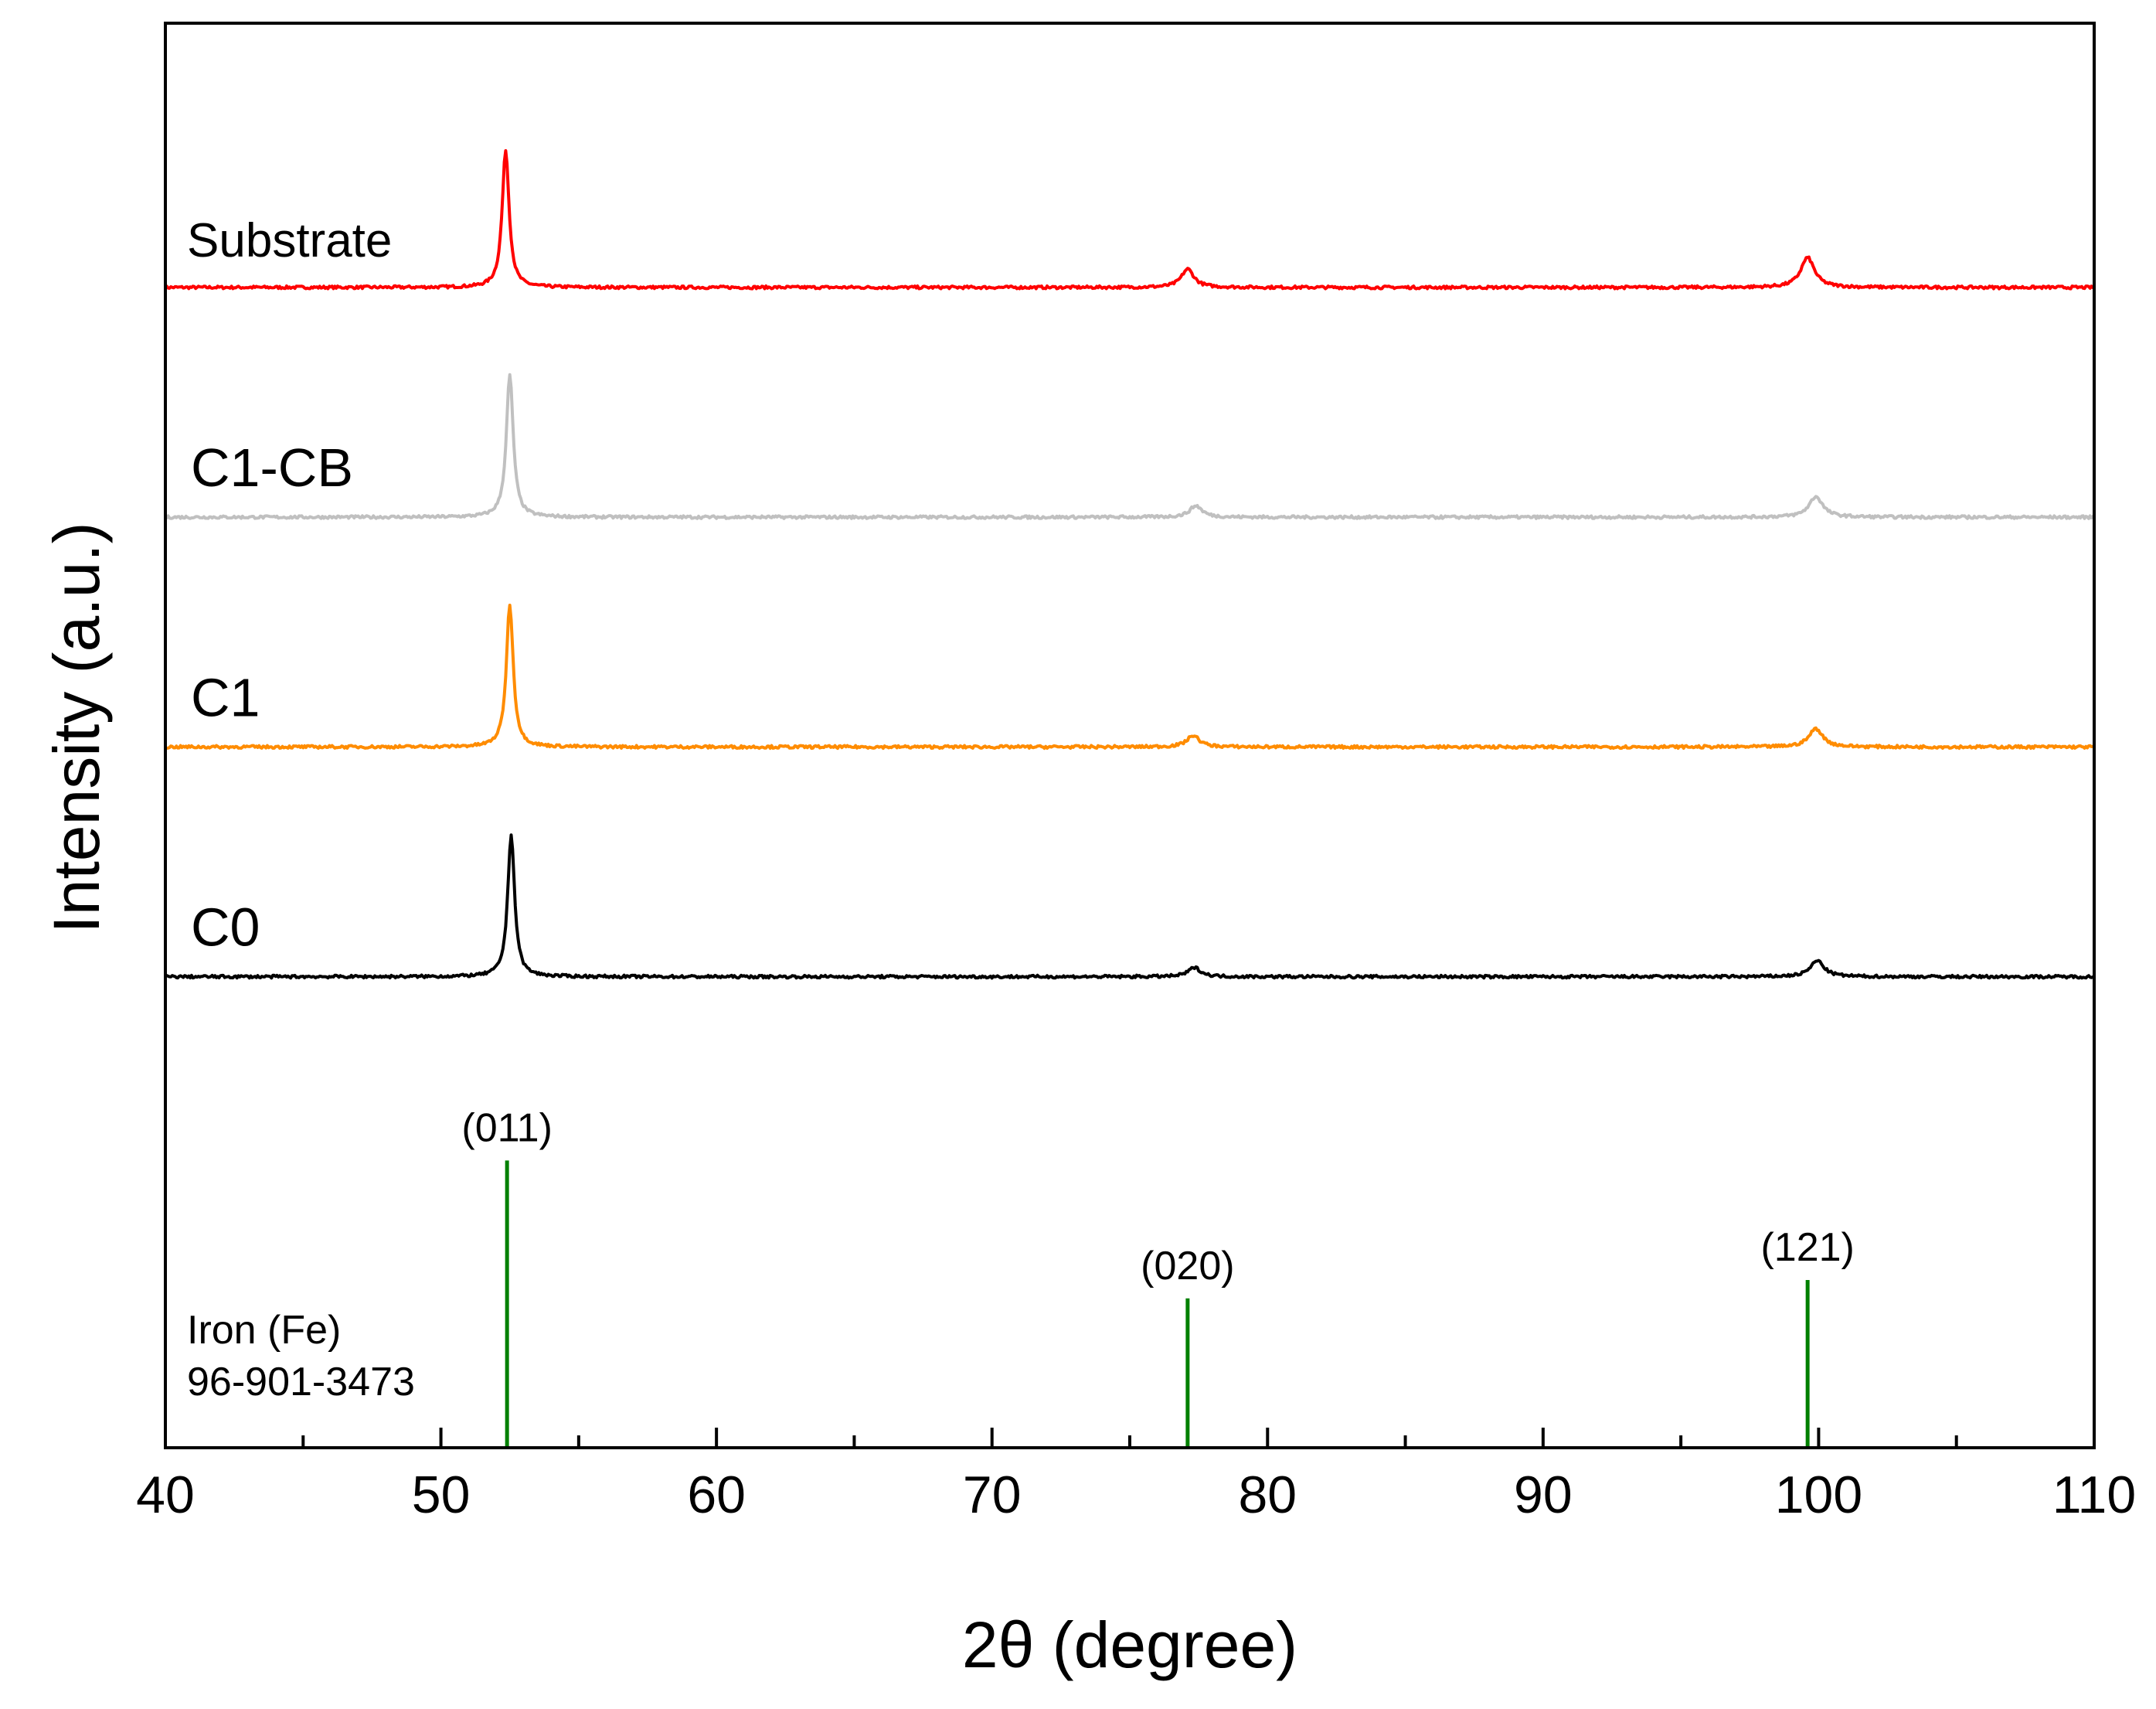  What do you see at coordinates (301, 1382) in the screenshot?
I see `reference-code: 96-901-3473` at bounding box center [301, 1382].